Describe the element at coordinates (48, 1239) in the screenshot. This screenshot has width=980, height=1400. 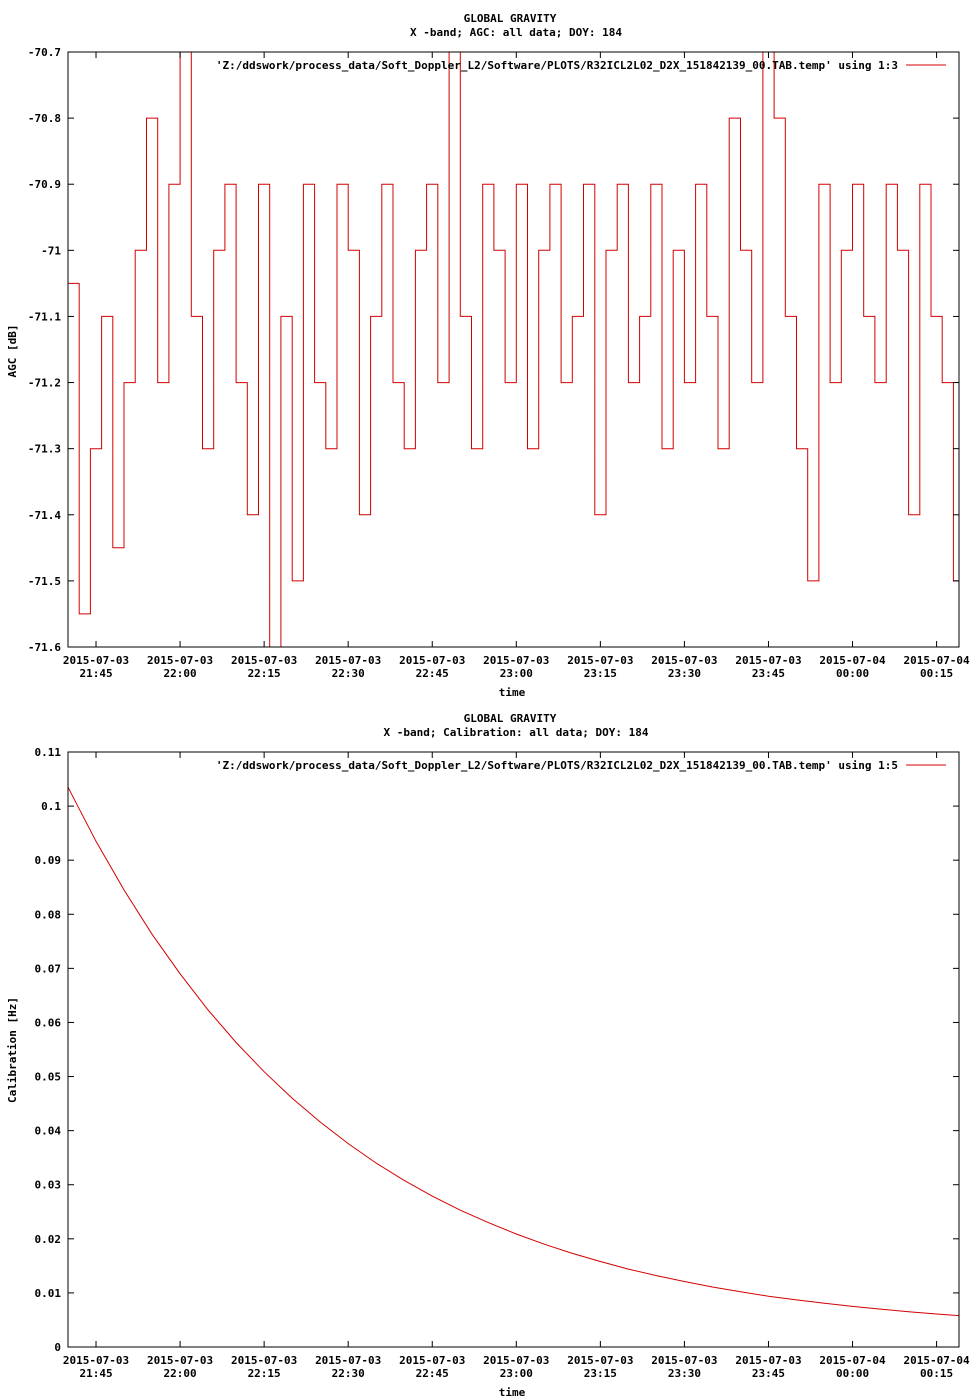
I see `y-tick-label: 0.02` at that location.